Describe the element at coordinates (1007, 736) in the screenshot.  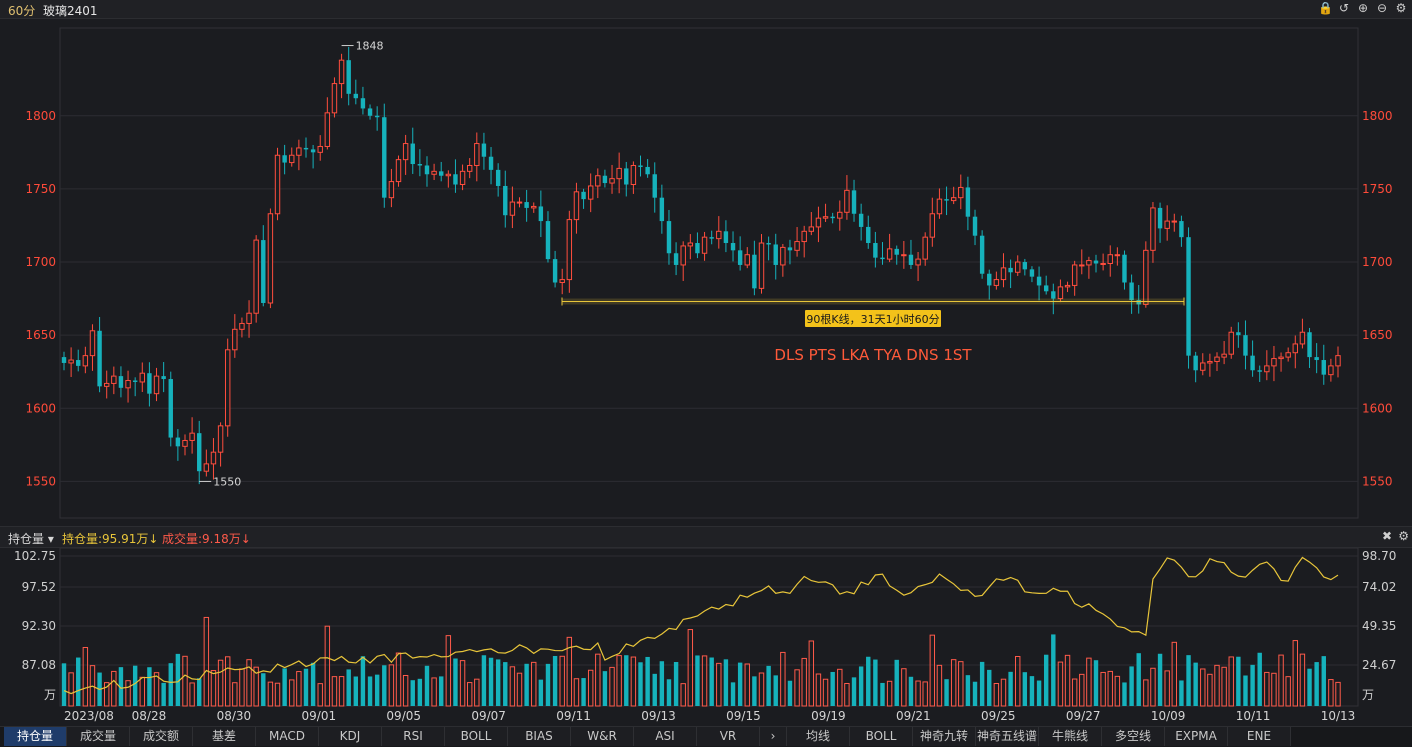
I see `tab-16: 神奇五线谱` at that location.